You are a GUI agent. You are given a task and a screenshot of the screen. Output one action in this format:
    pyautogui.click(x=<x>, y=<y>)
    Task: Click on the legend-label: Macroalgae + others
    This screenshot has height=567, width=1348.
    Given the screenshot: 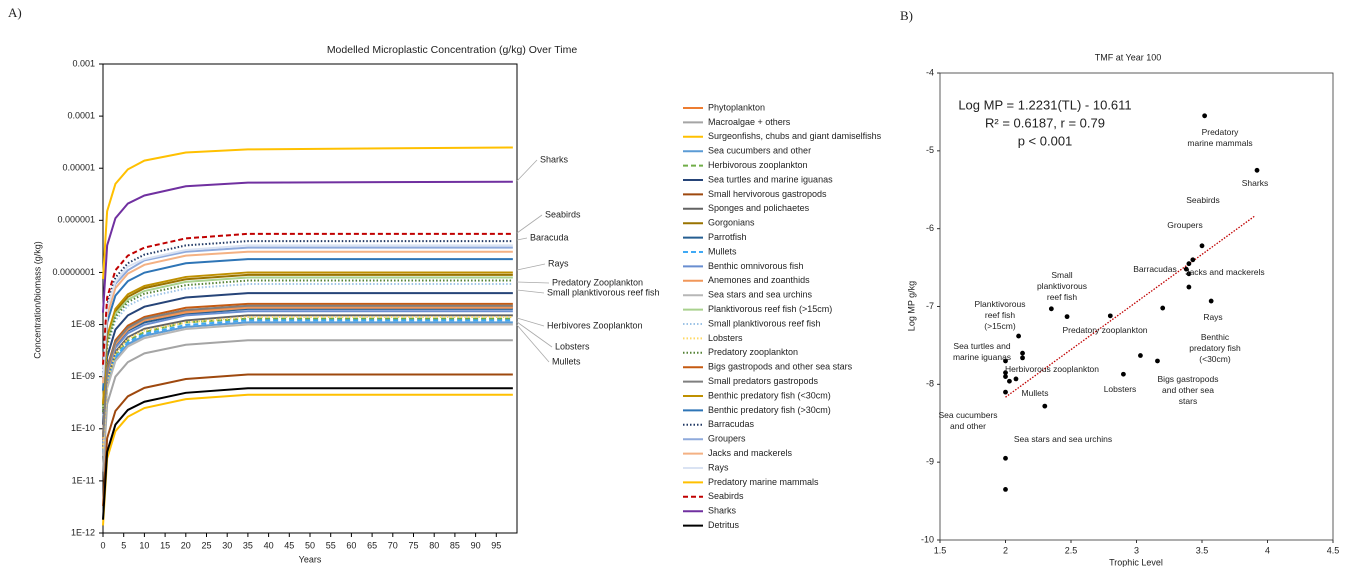 What is the action you would take?
    pyautogui.click(x=749, y=122)
    